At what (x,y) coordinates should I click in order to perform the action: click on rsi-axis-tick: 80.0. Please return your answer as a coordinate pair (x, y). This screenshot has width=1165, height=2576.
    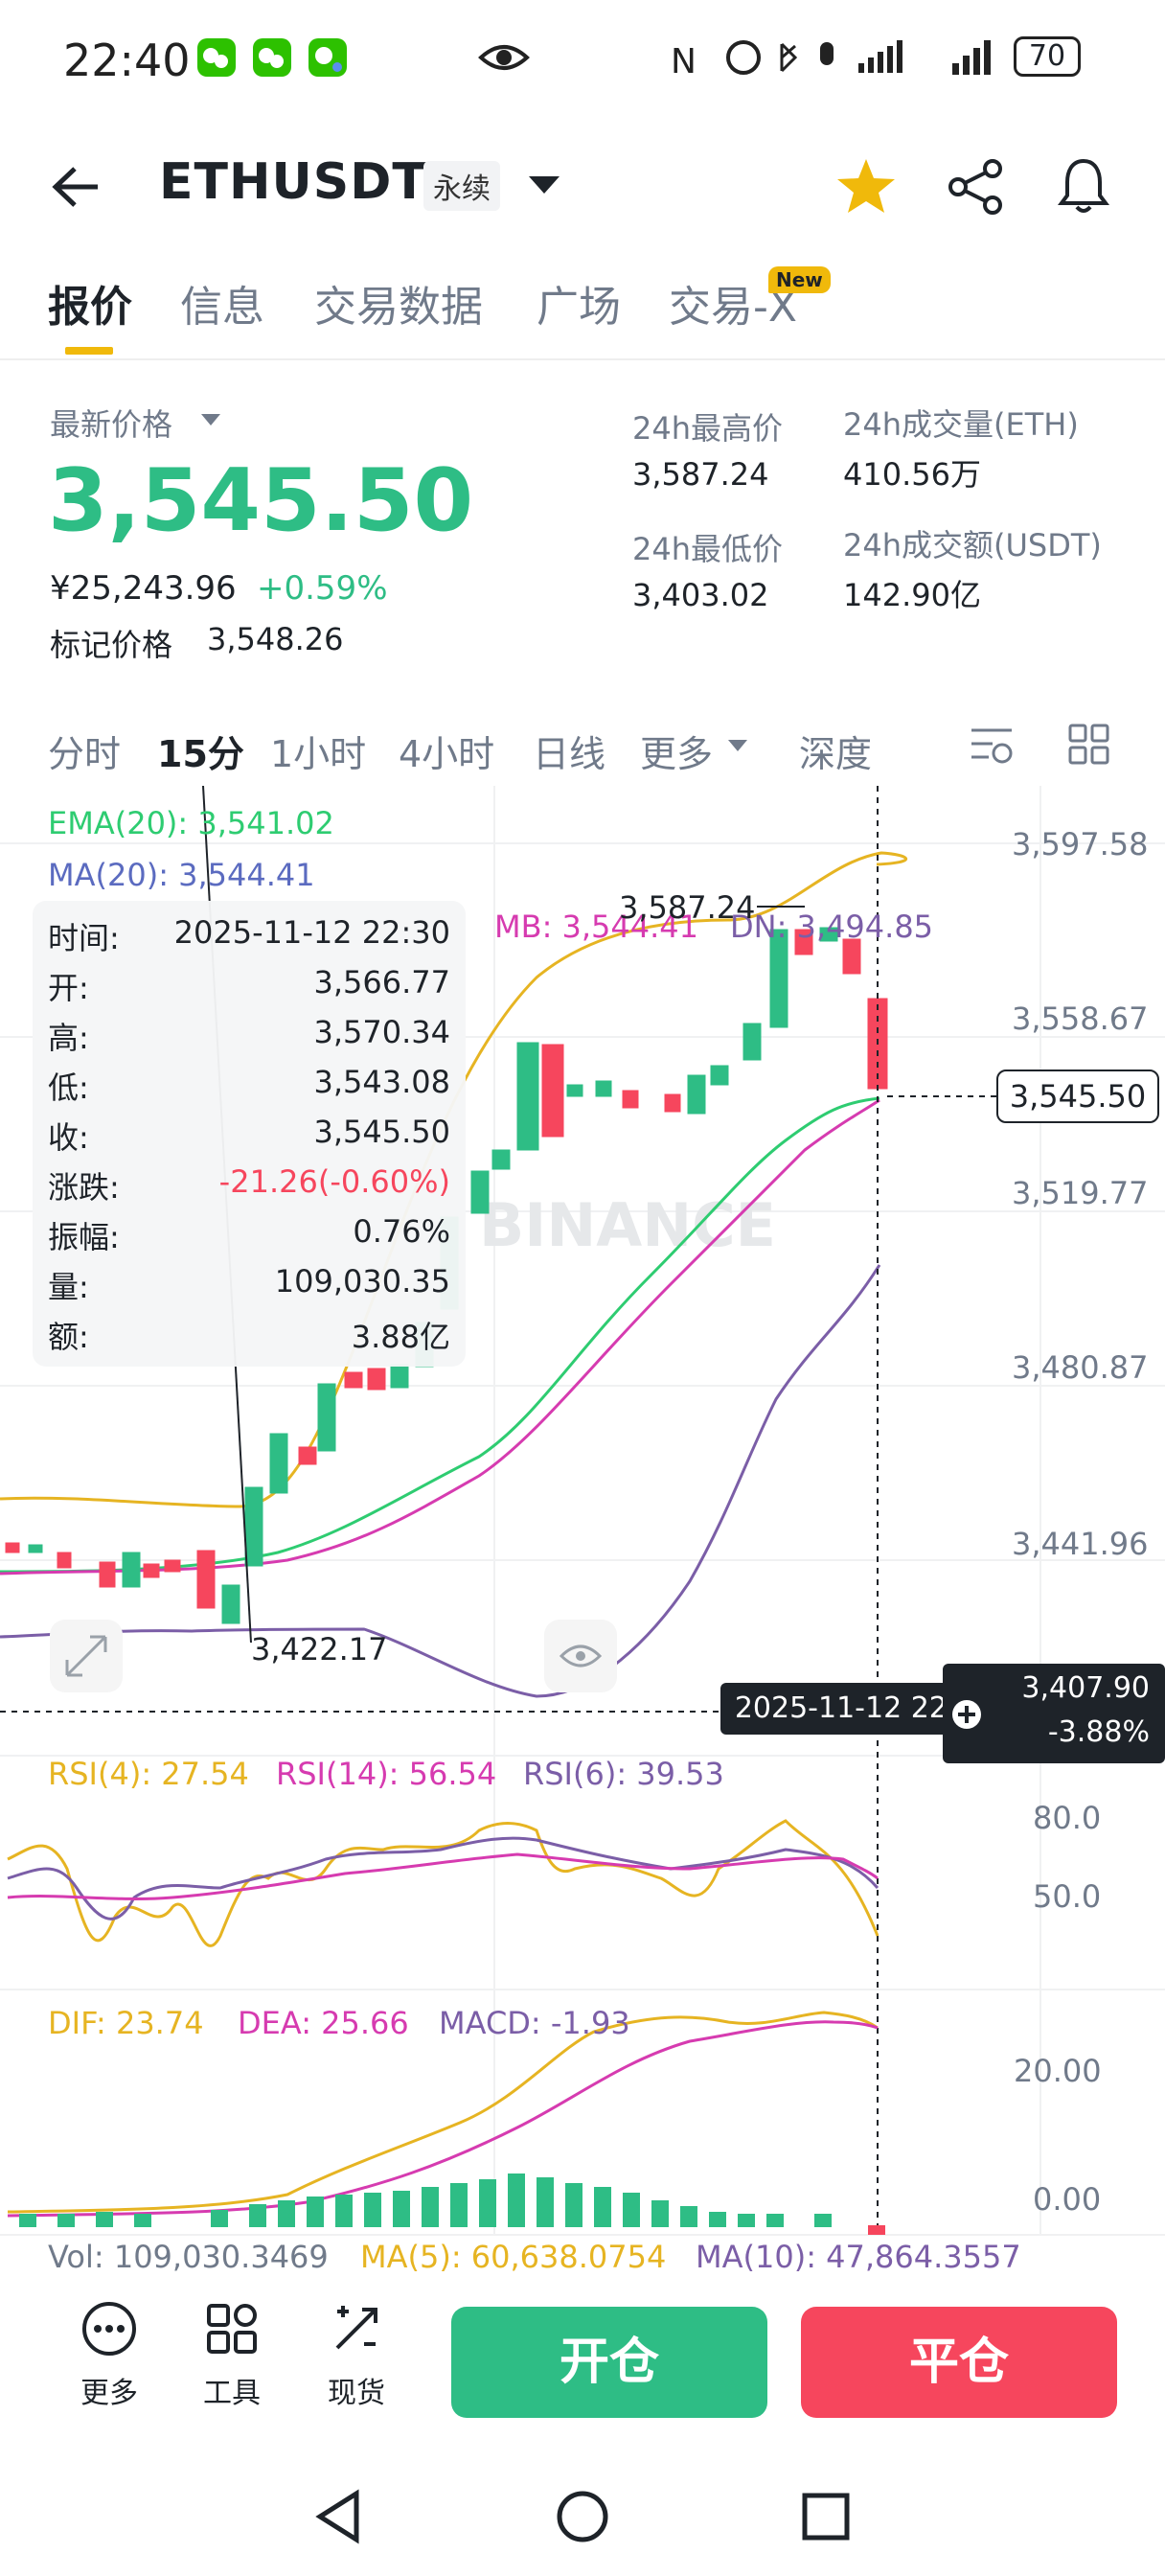
    Looking at the image, I should click on (1068, 1818).